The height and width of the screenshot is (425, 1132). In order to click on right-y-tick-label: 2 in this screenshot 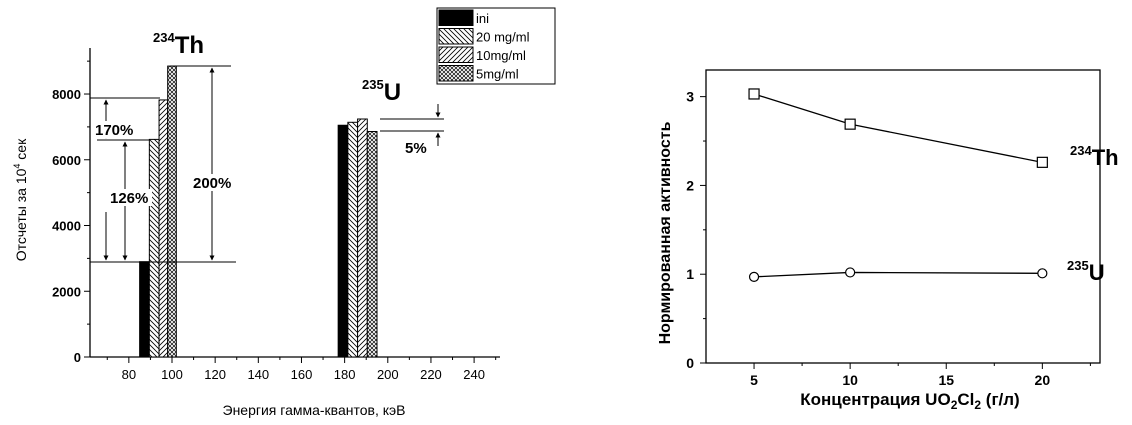, I will do `click(690, 185)`.